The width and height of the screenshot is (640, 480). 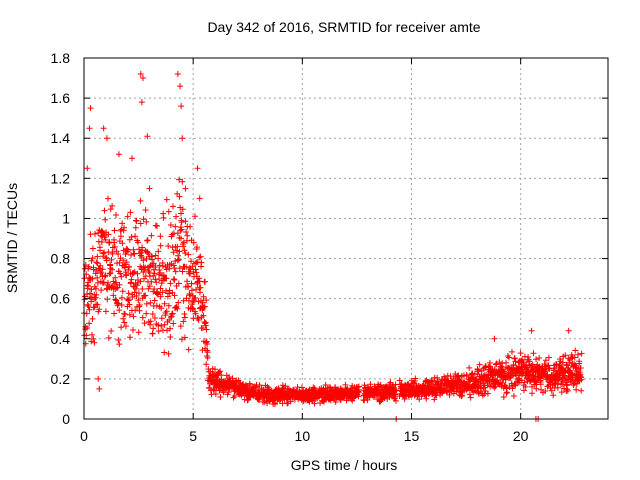 I want to click on x-tick-label: 10, so click(x=303, y=436).